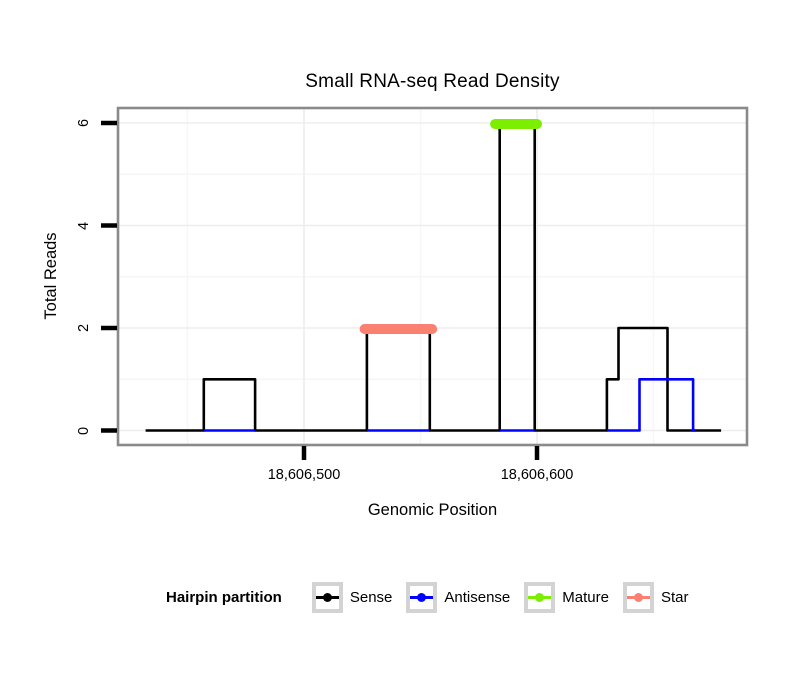 Image resolution: width=810 pixels, height=690 pixels. What do you see at coordinates (224, 597) in the screenshot?
I see `legend-title: Hairpin partition` at bounding box center [224, 597].